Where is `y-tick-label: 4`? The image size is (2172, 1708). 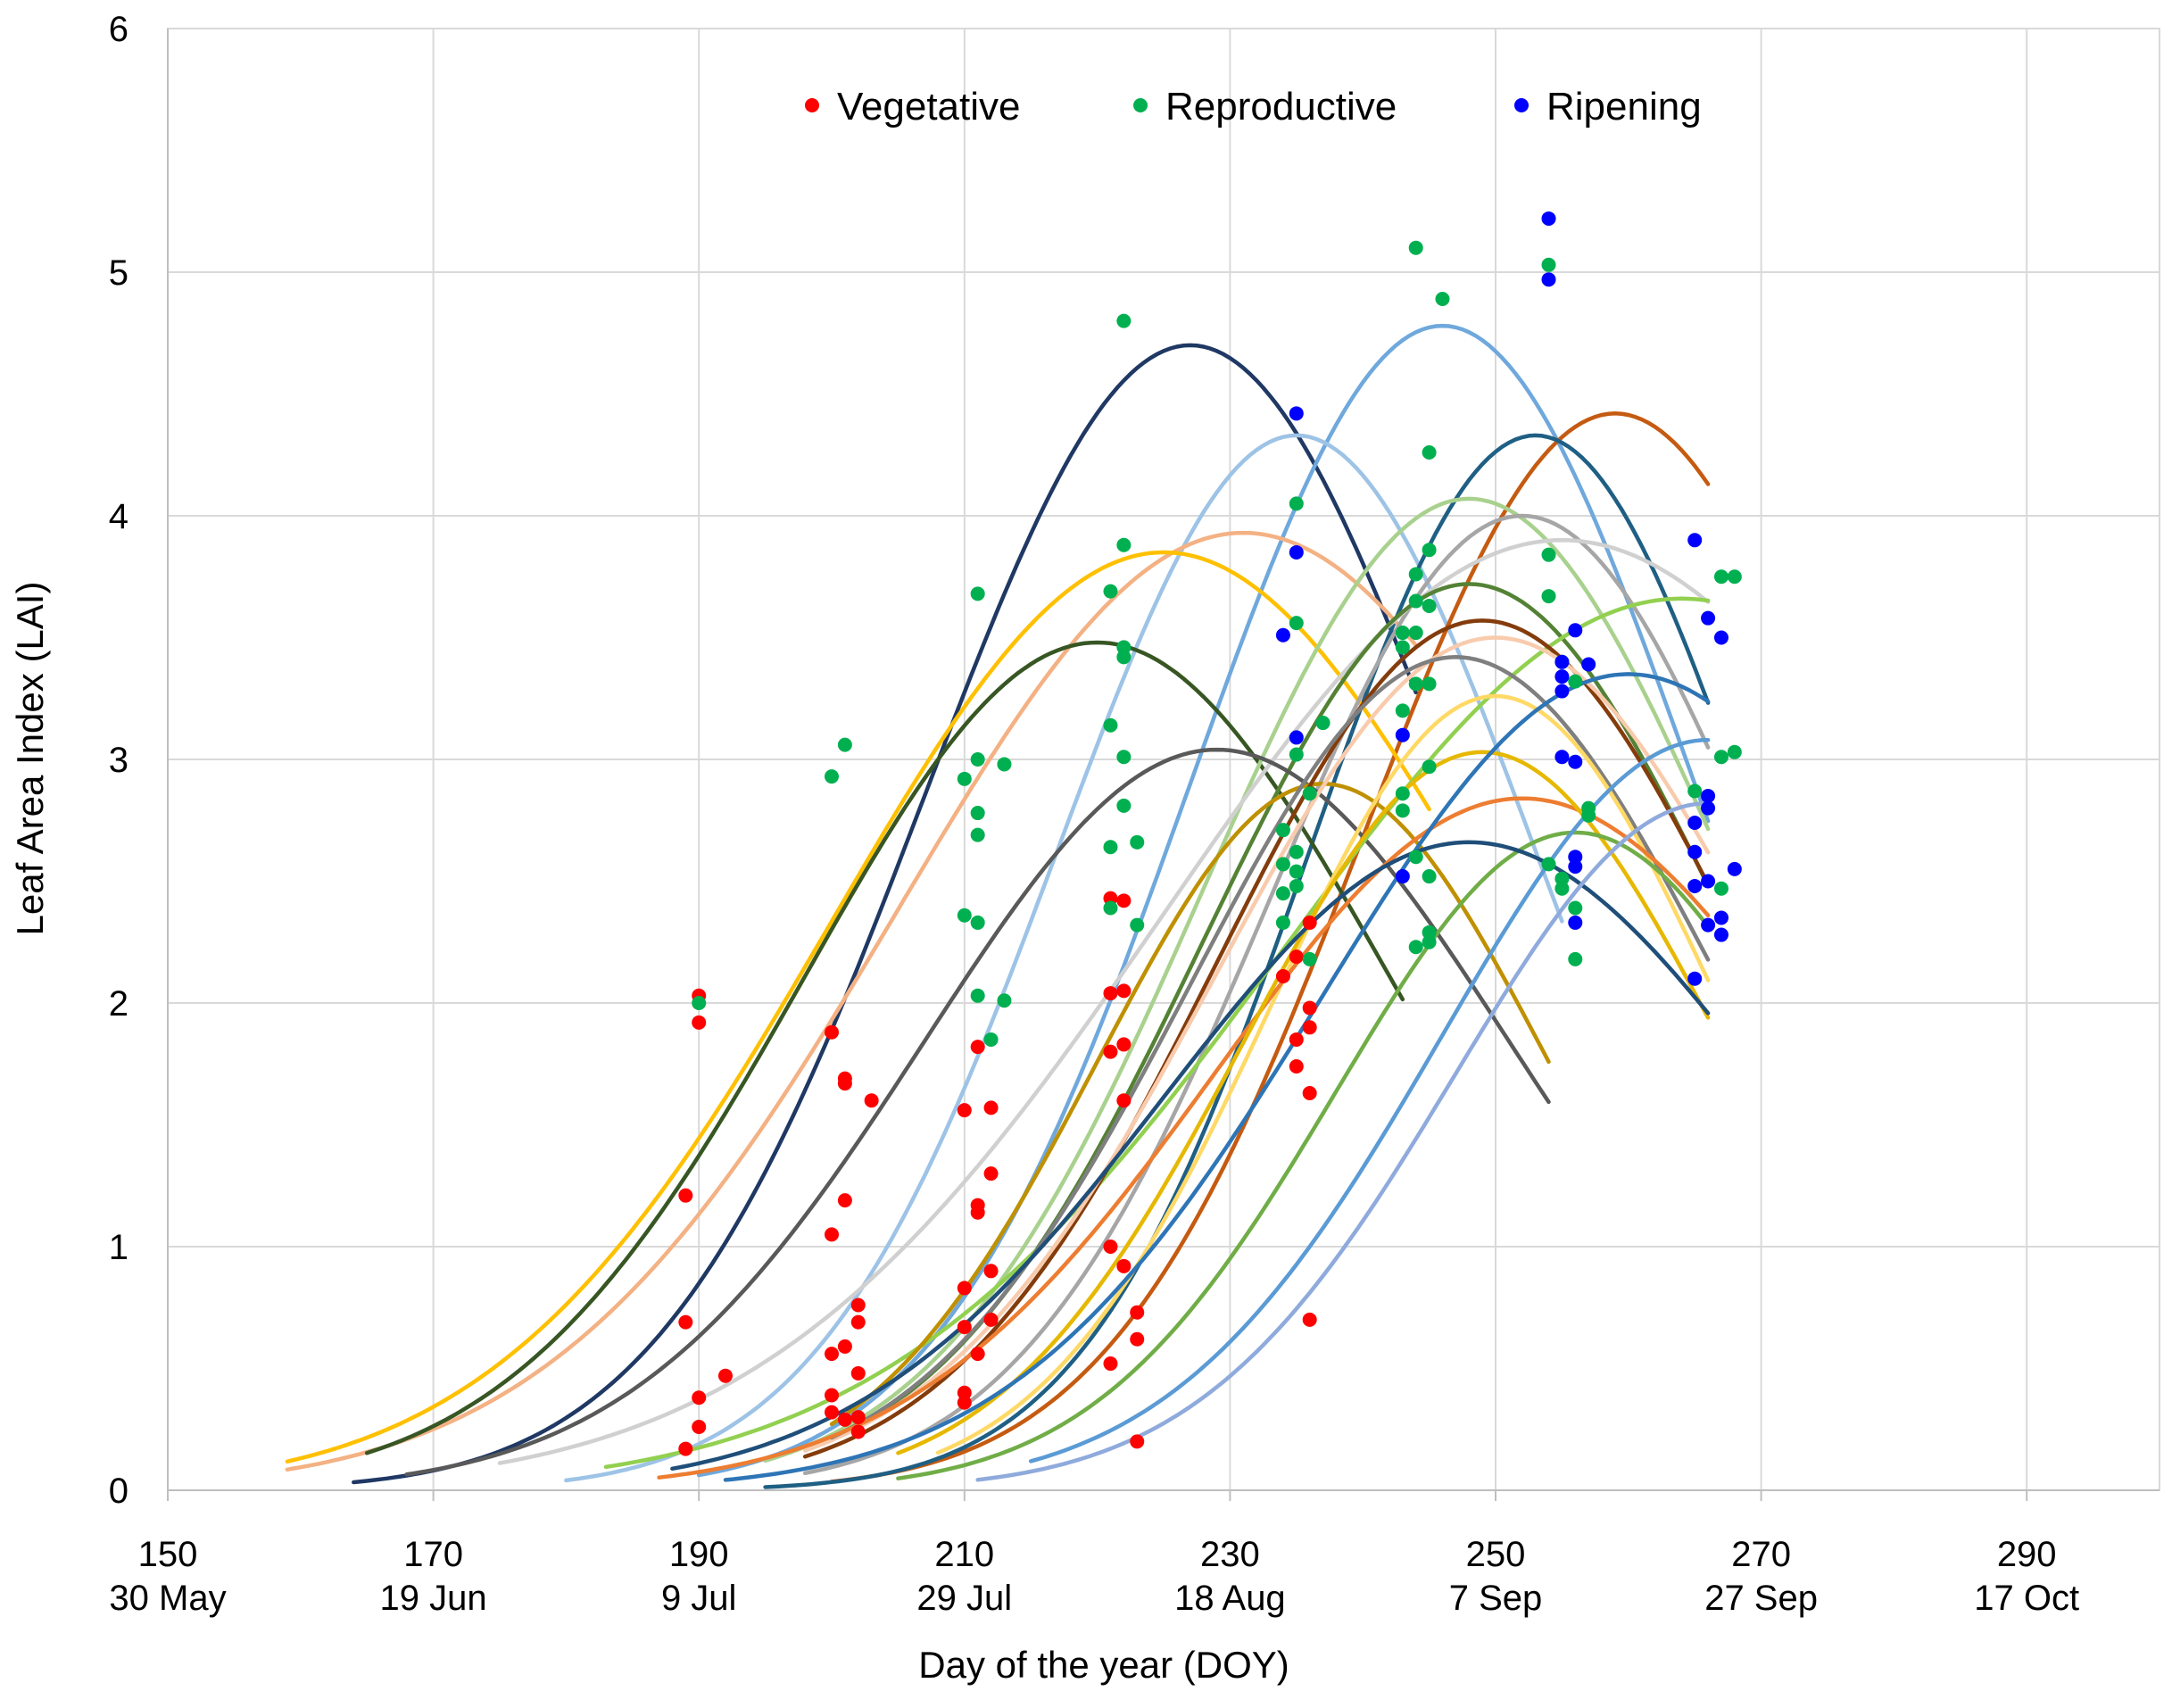
y-tick-label: 4 is located at coordinates (118, 516).